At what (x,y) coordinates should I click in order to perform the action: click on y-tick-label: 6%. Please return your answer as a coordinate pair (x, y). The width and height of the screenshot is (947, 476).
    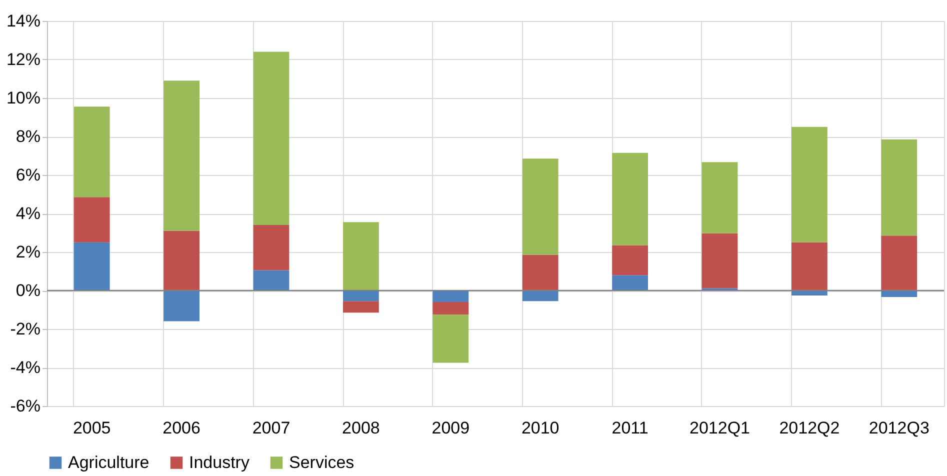
    Looking at the image, I should click on (28, 175).